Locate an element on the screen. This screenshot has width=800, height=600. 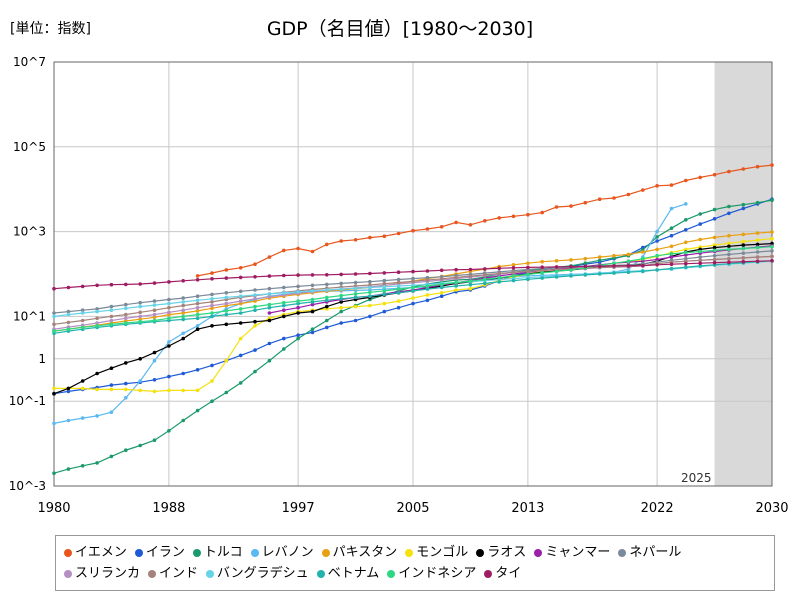
legend-item: タイ is located at coordinates (502, 573).